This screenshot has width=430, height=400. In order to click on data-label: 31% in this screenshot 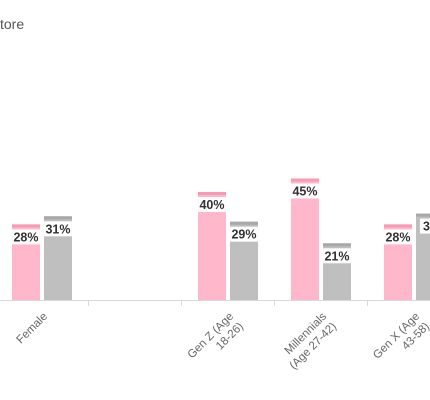, I will do `click(57, 229)`.